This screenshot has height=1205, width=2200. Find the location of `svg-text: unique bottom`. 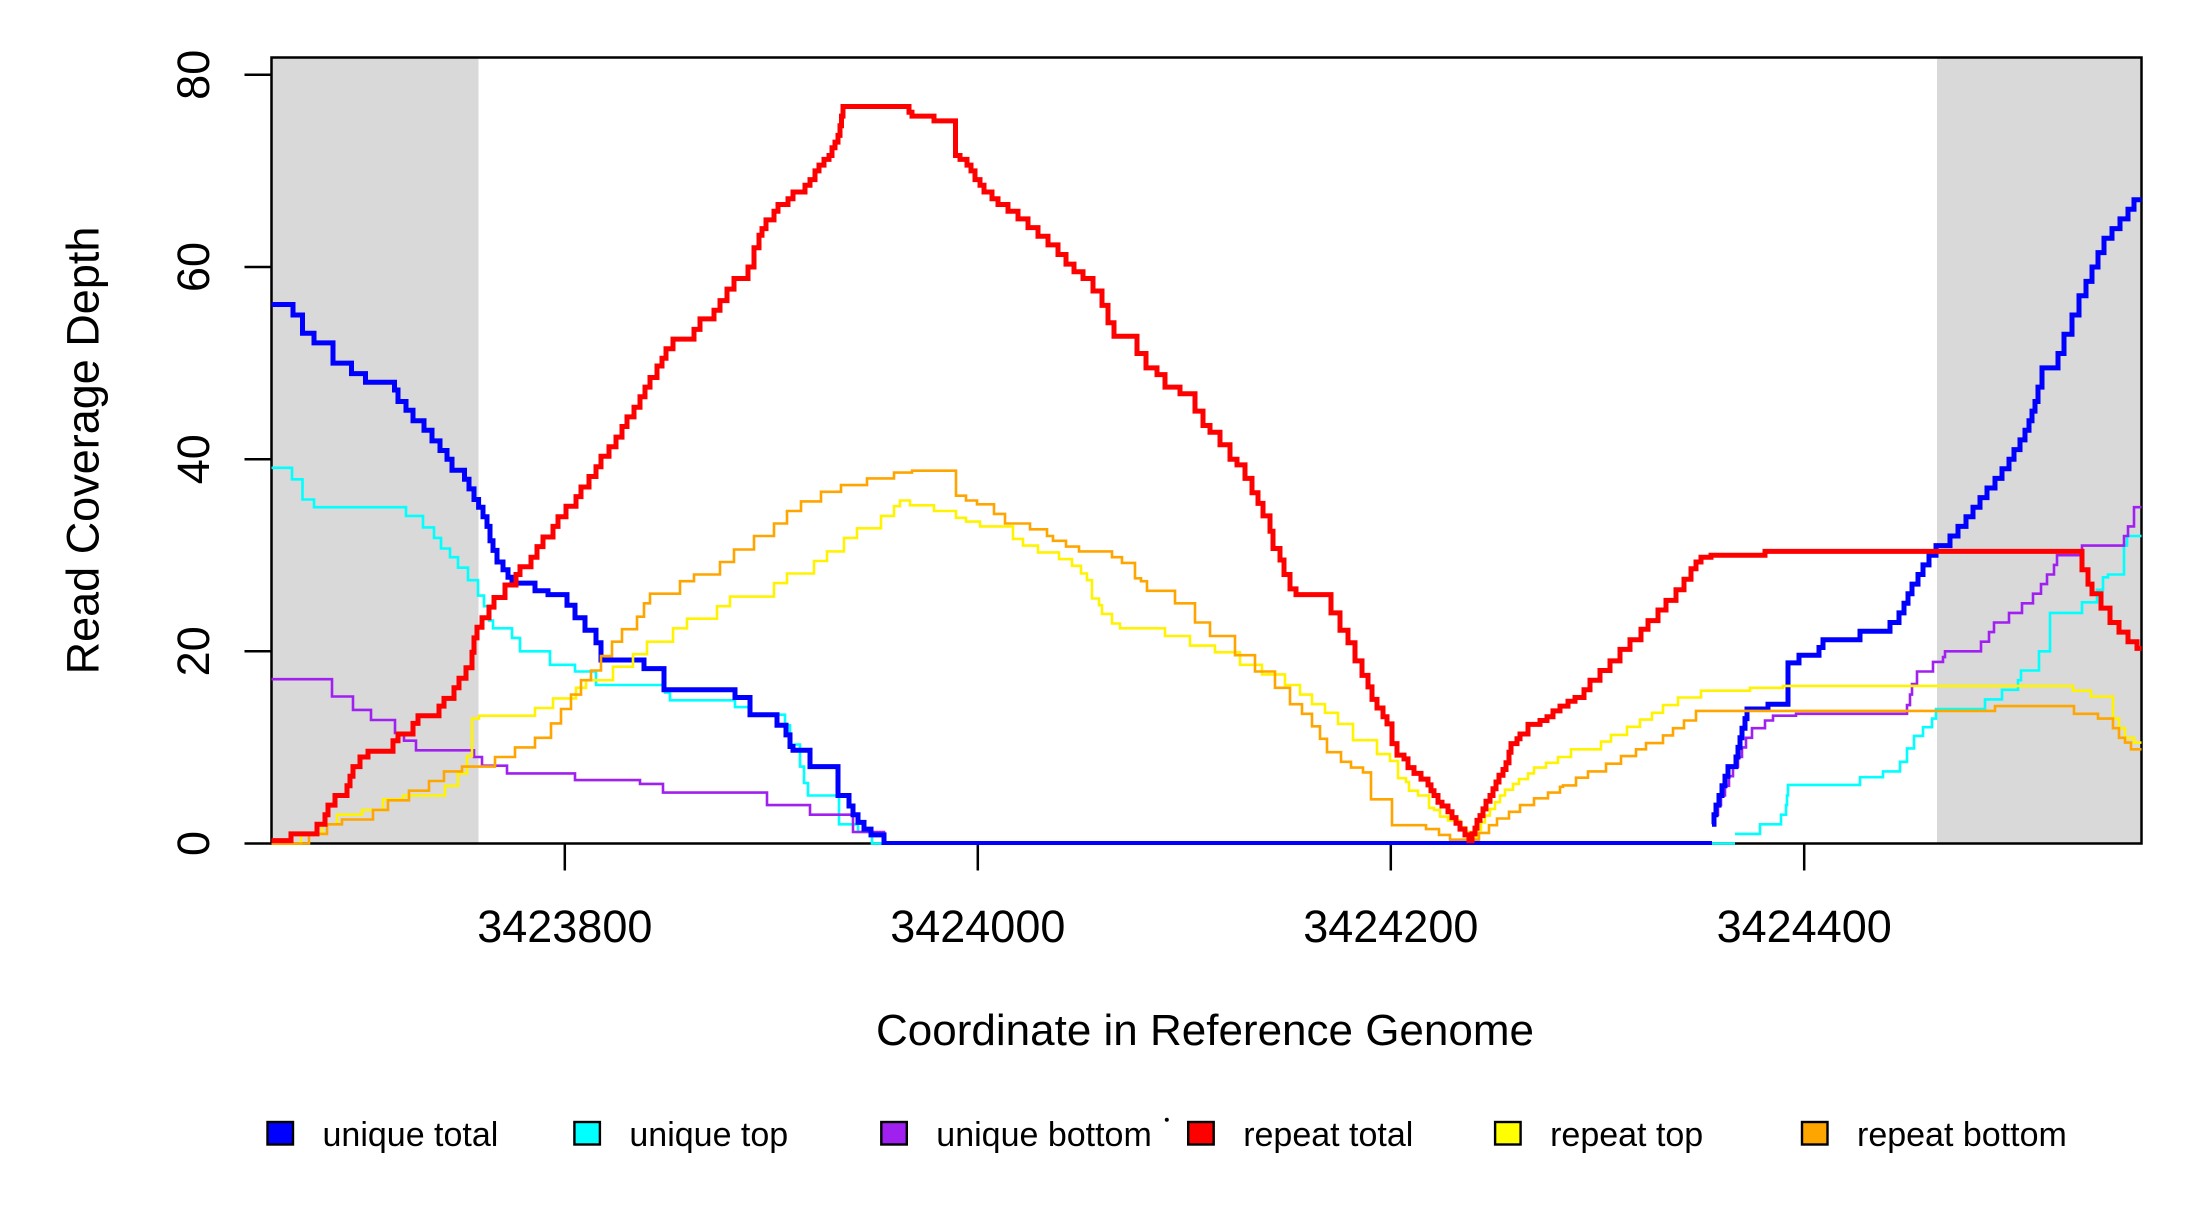

svg-text: unique bottom is located at coordinates (1044, 1135).